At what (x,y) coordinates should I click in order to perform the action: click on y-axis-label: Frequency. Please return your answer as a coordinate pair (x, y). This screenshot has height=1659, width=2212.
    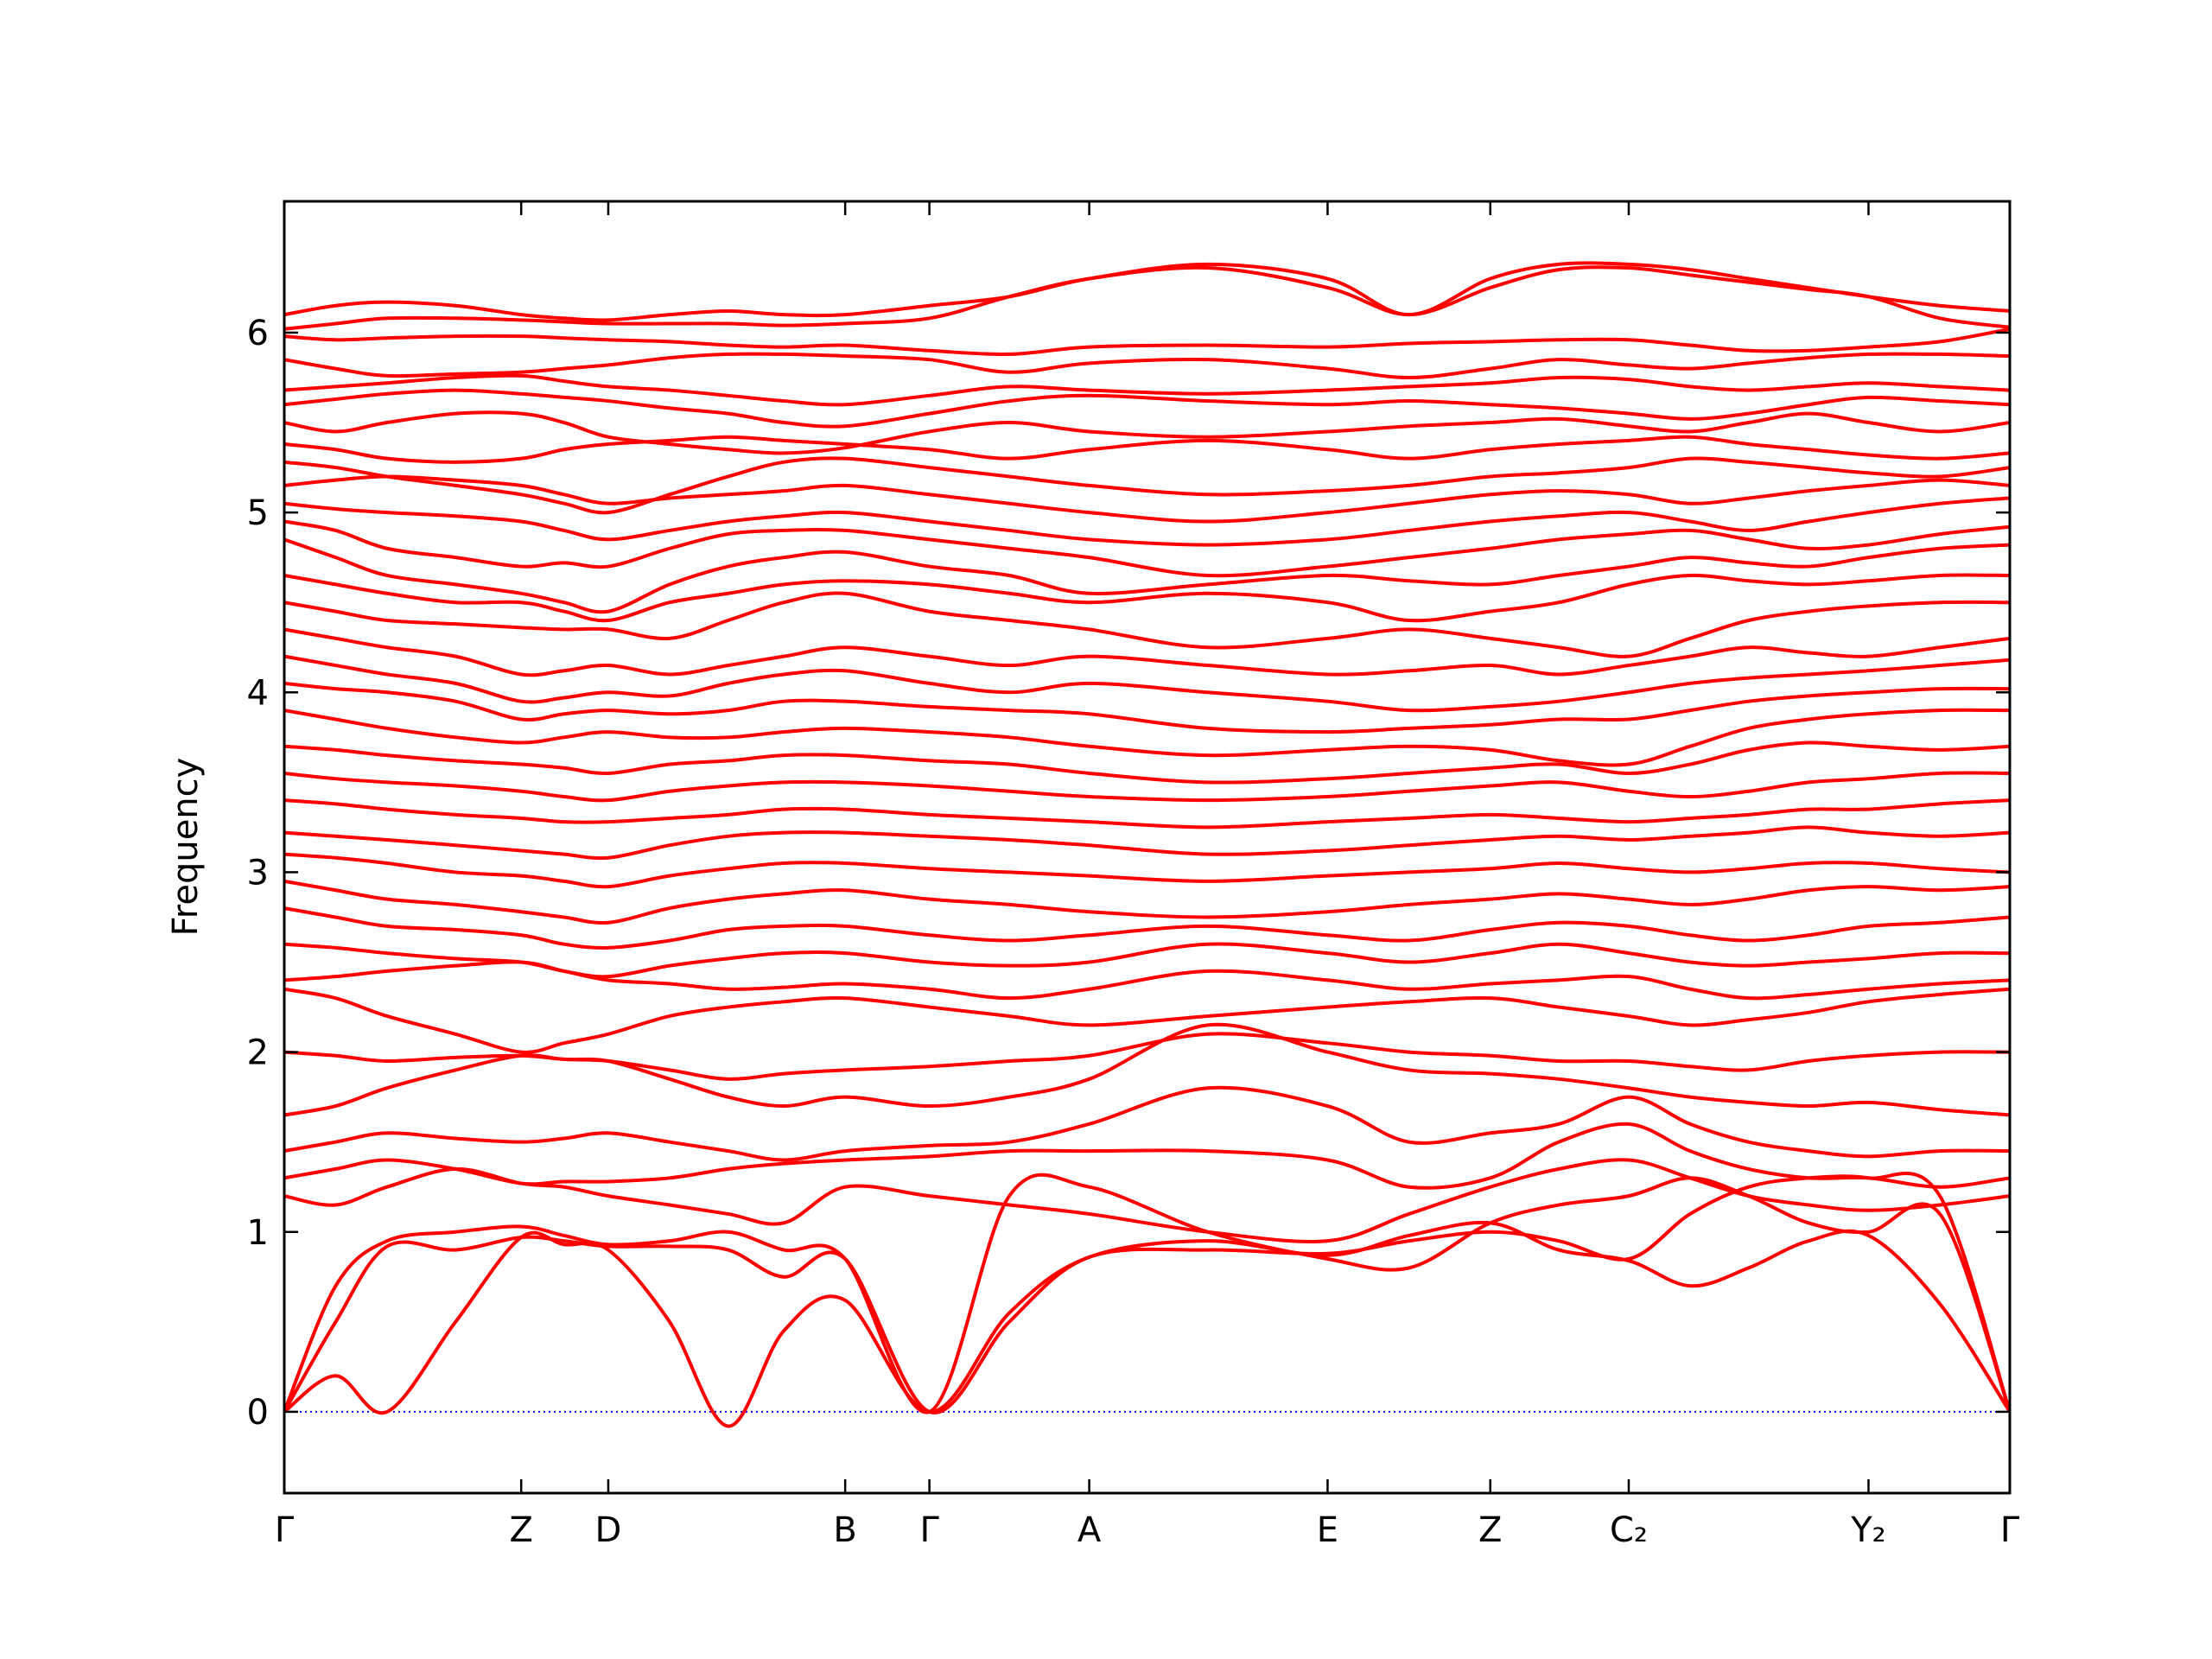
    Looking at the image, I should click on (186, 847).